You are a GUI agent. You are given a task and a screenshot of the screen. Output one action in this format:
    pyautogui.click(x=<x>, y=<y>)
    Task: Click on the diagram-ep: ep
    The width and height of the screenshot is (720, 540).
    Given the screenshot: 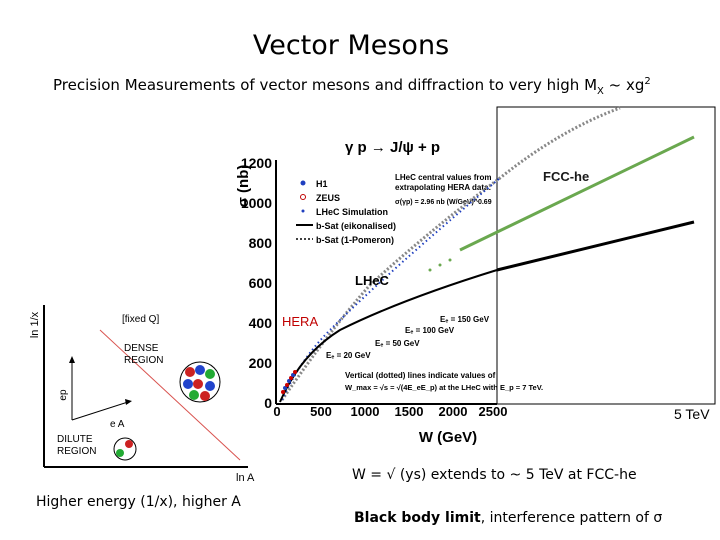 What is the action you would take?
    pyautogui.click(x=63, y=395)
    